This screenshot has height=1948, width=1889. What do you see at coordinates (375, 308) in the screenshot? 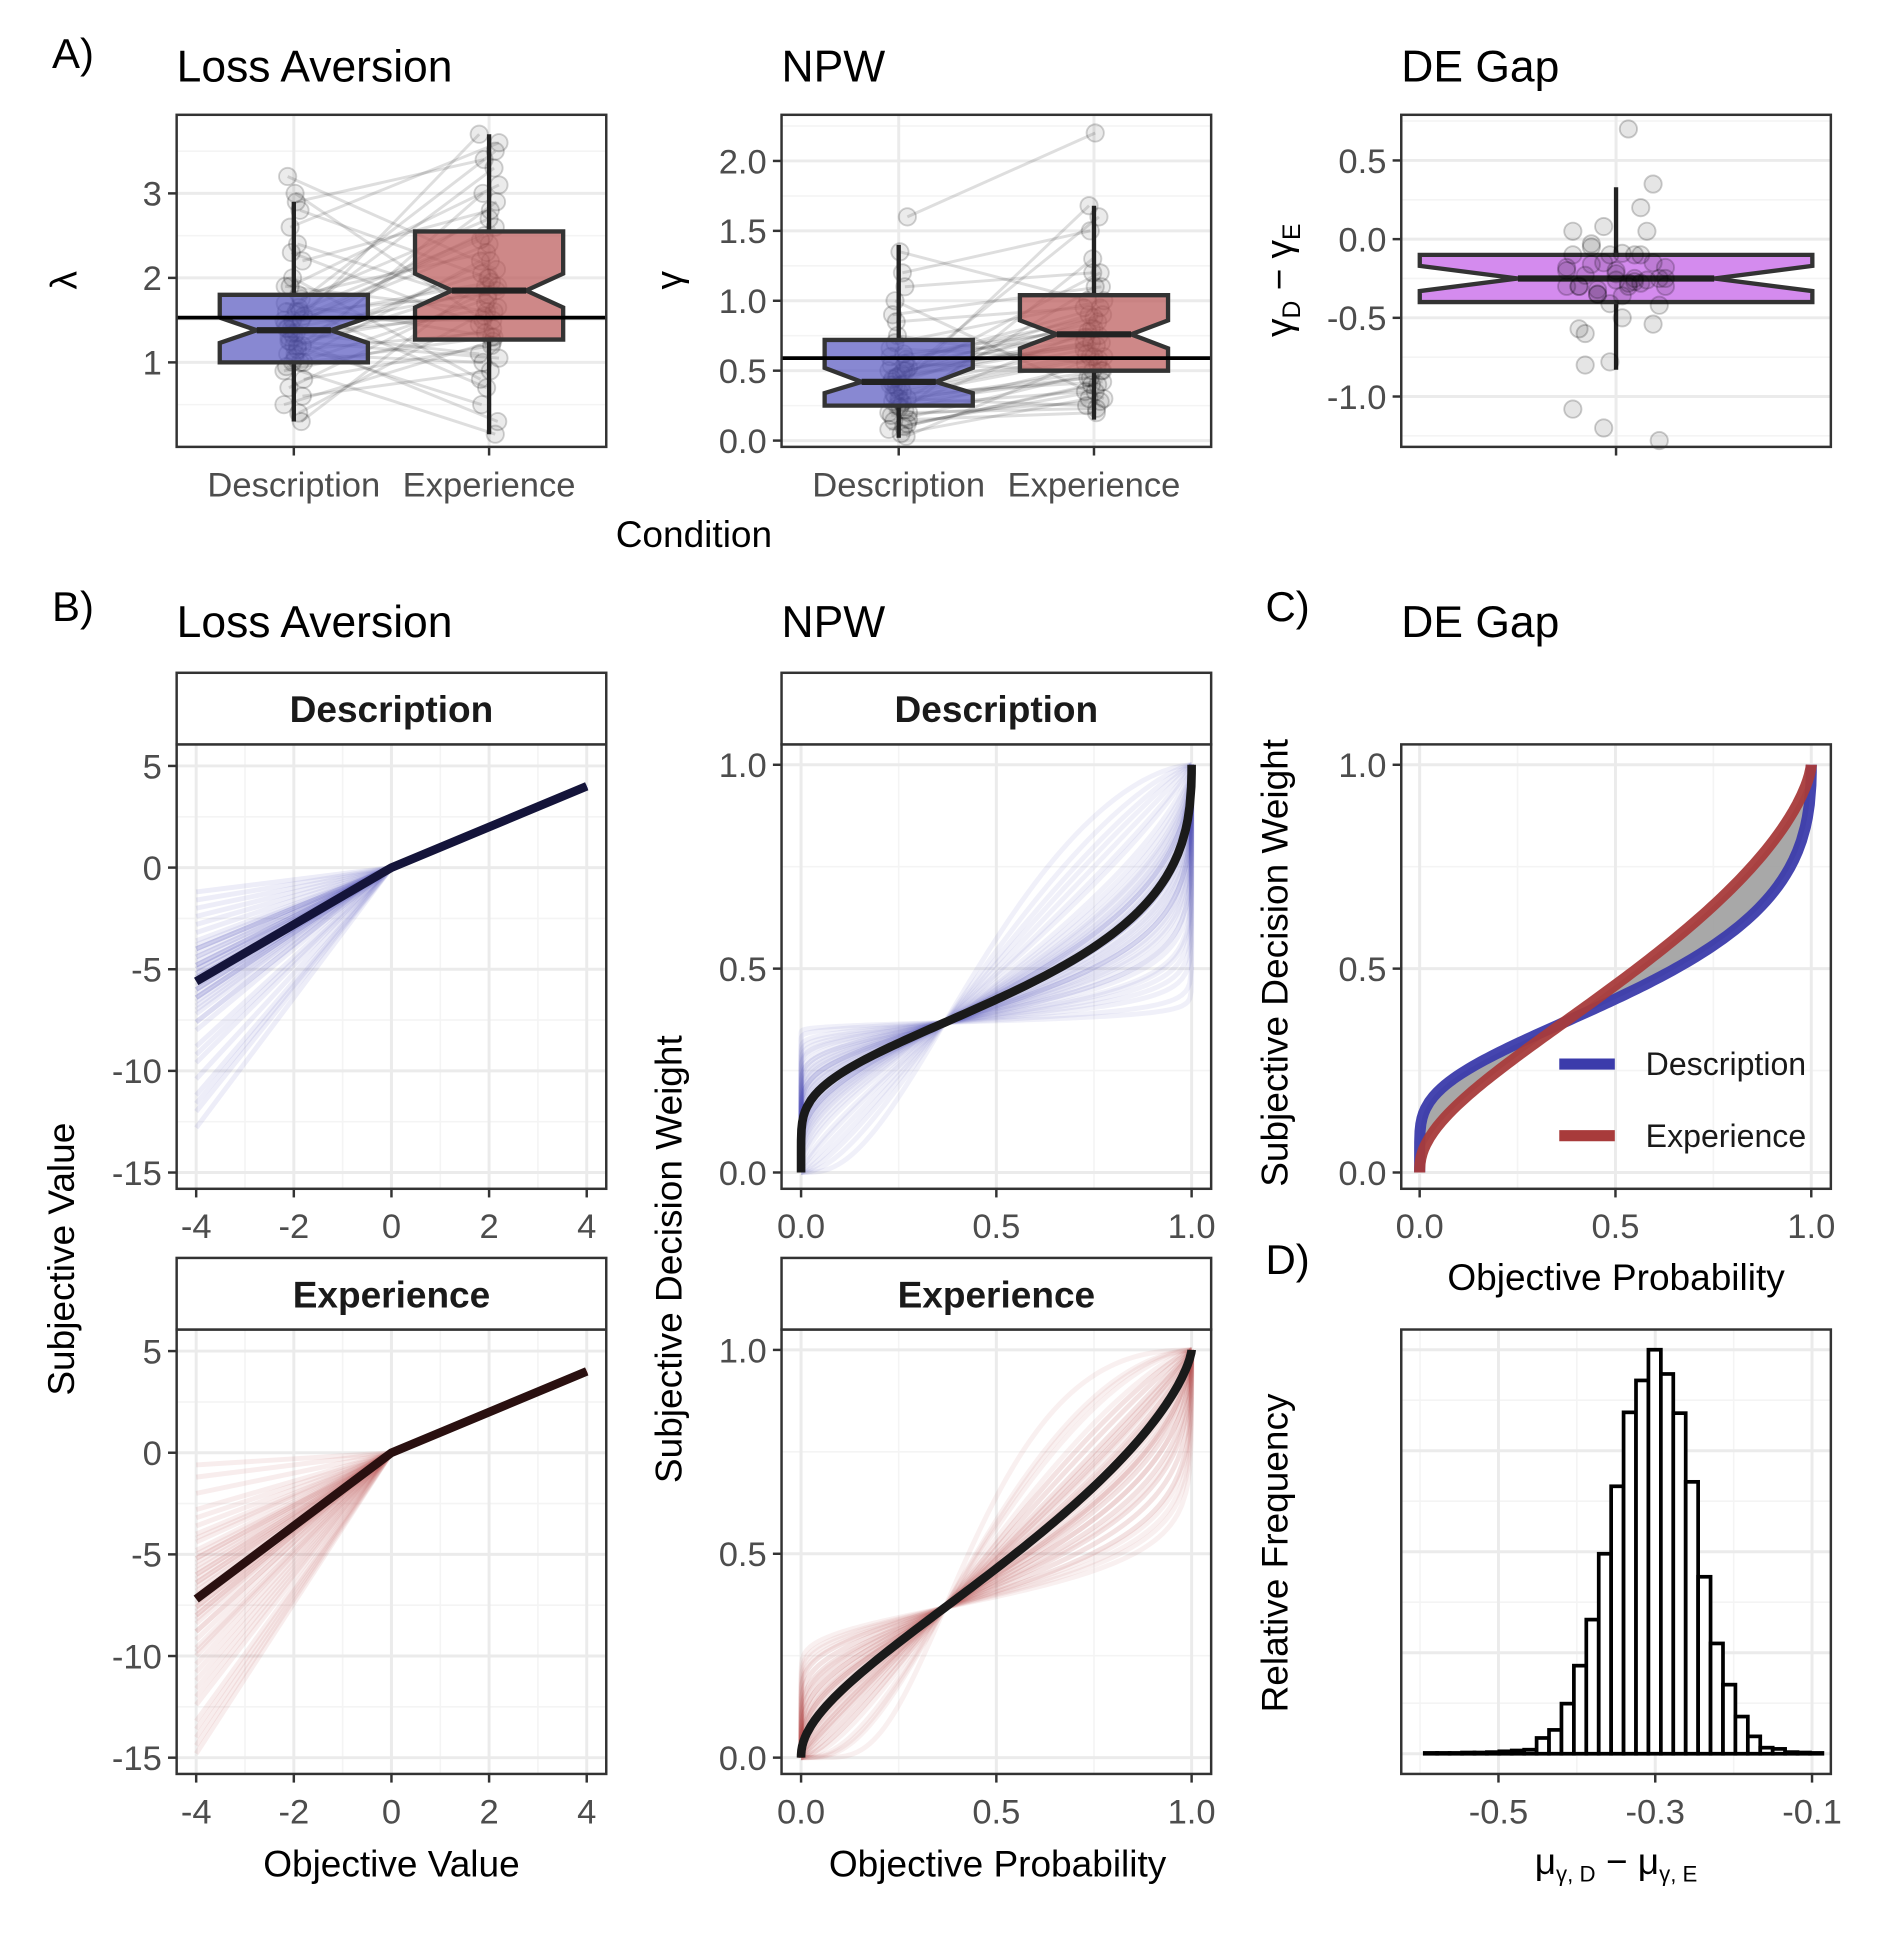
I see `panel-a1: 1 2 3 Description Experience` at bounding box center [375, 308].